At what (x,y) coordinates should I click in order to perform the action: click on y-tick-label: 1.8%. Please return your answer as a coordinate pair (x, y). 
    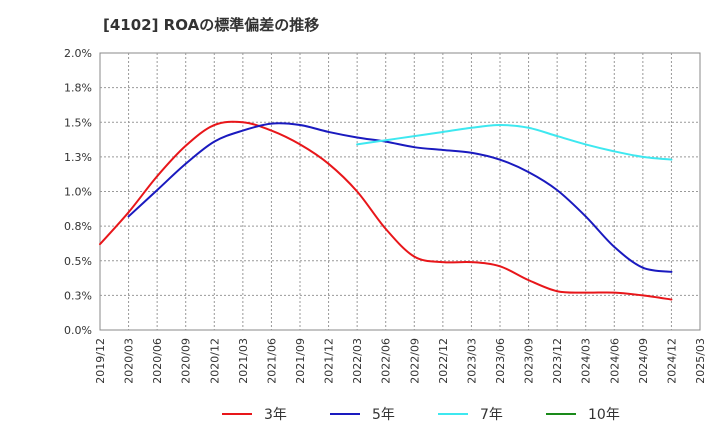
    Looking at the image, I should click on (78, 88).